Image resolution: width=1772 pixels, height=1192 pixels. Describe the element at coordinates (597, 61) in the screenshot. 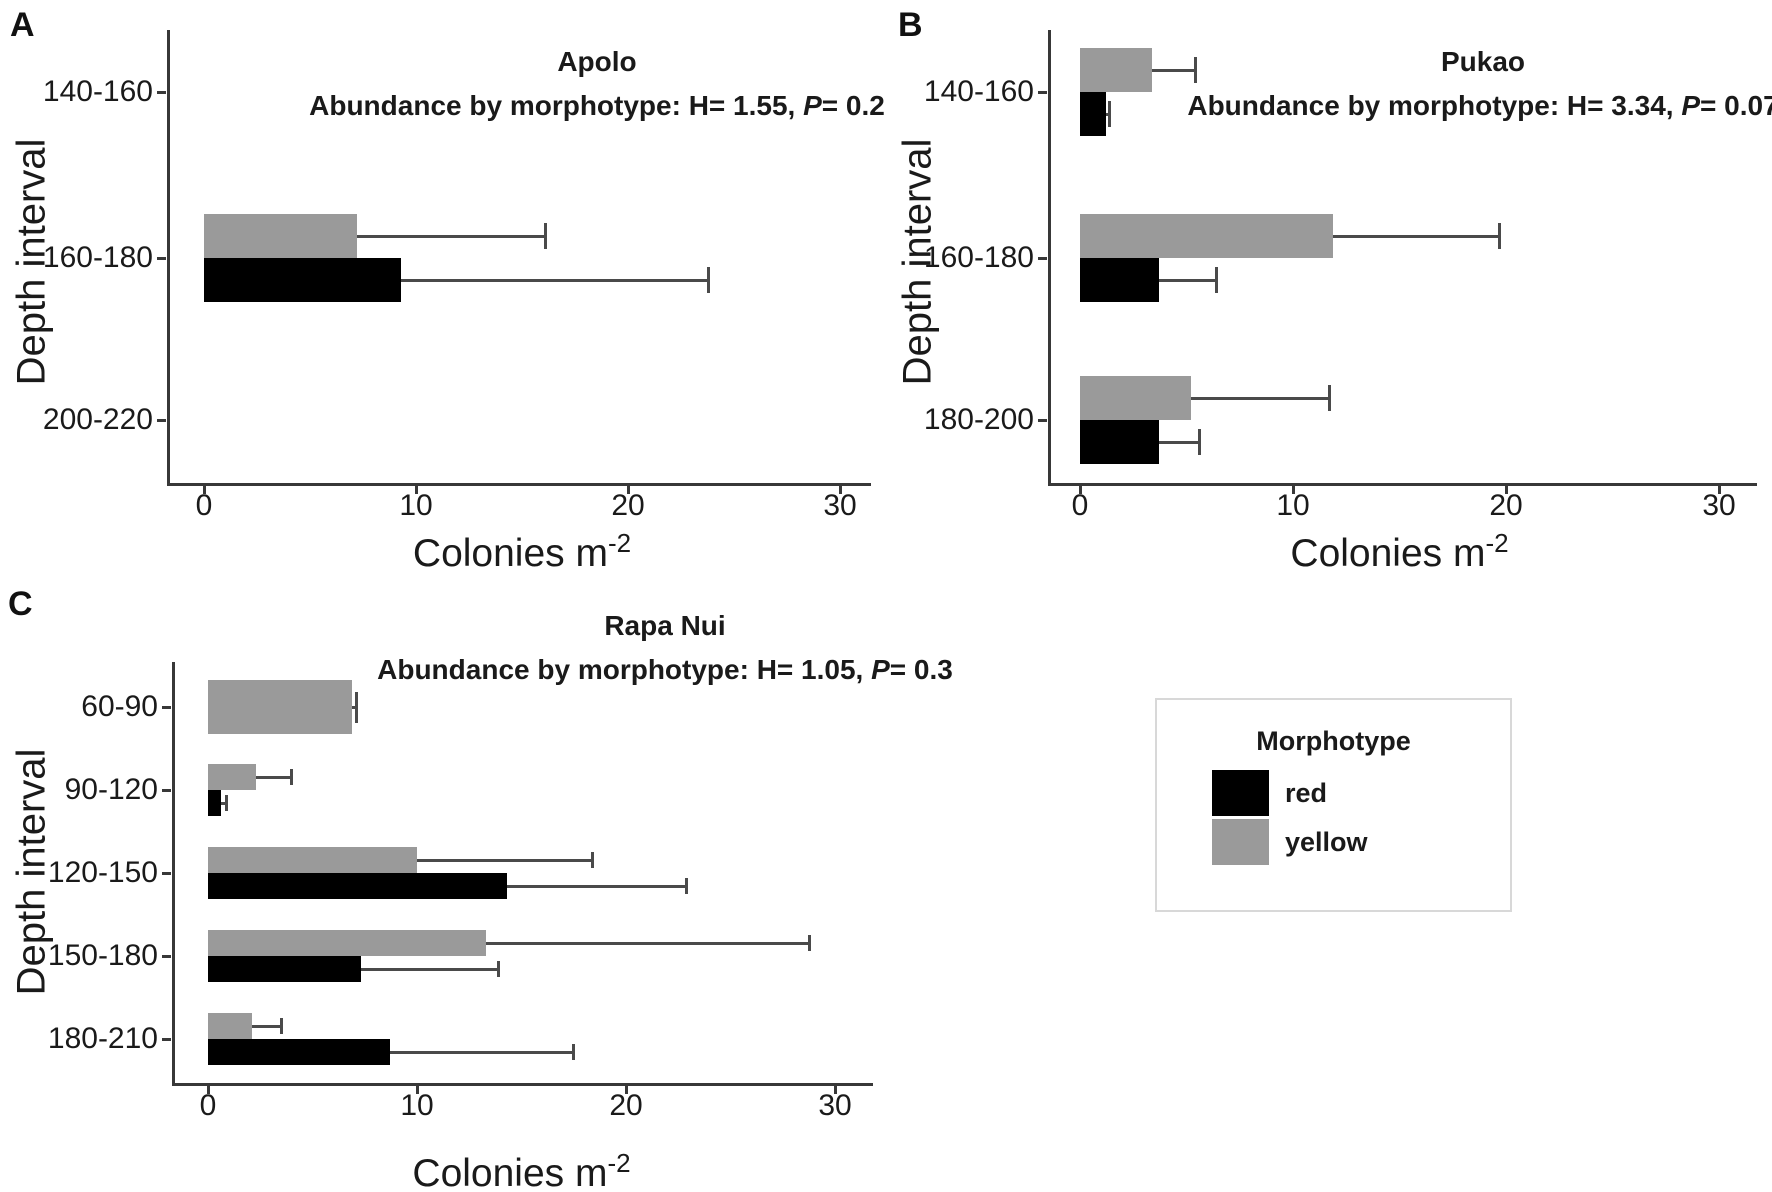

I see `panel-title-line1: Apolo` at that location.